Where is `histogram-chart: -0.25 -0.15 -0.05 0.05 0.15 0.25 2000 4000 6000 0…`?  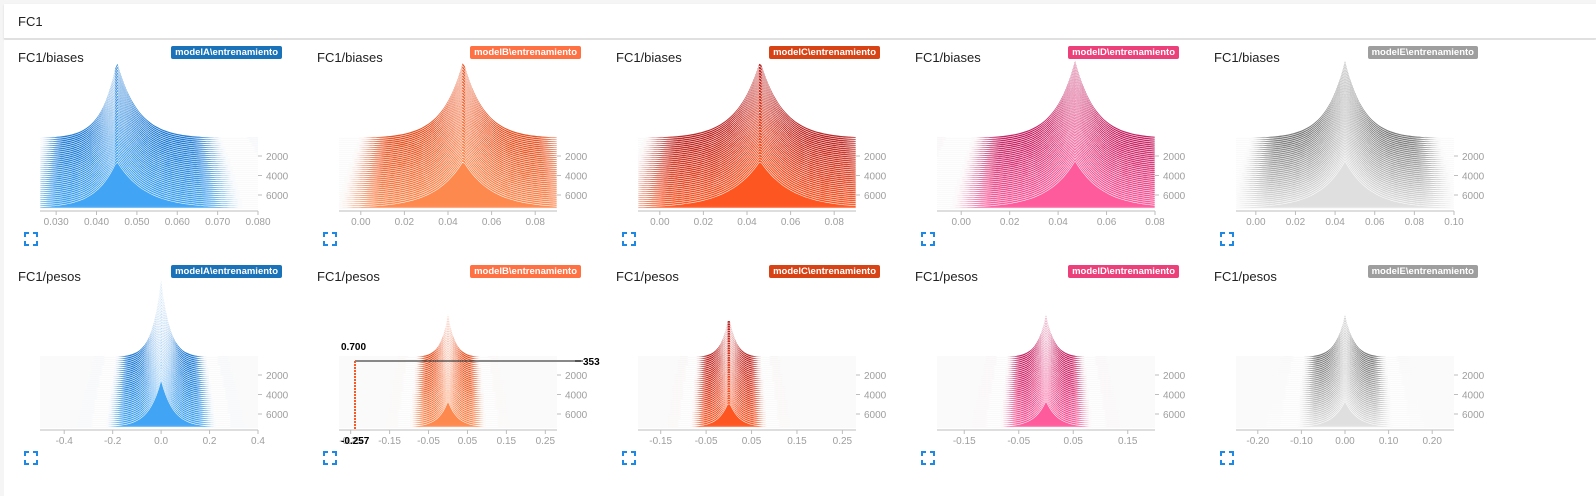
histogram-chart: -0.25 -0.15 -0.05 0.05 0.15 0.25 2000 4000 6000 0… is located at coordinates (452, 368).